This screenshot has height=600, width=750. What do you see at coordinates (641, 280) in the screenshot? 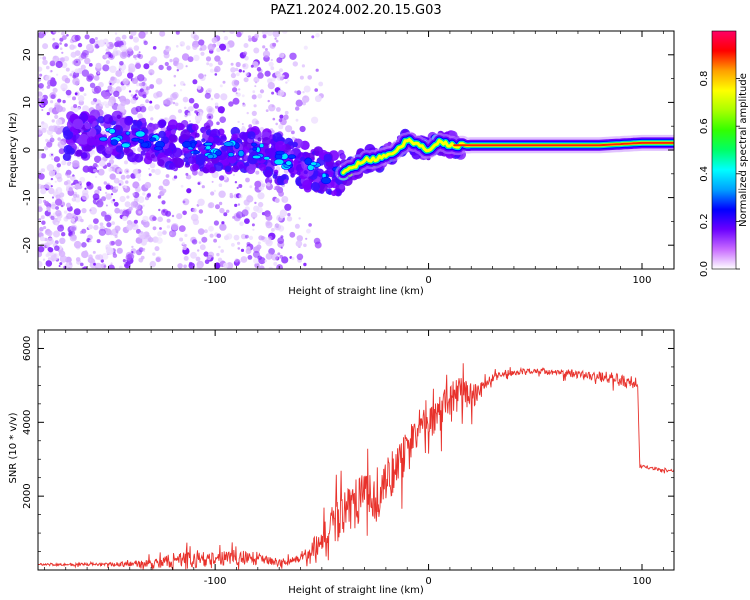
I see `spectrogram-xtick-label: 100` at bounding box center [641, 280].